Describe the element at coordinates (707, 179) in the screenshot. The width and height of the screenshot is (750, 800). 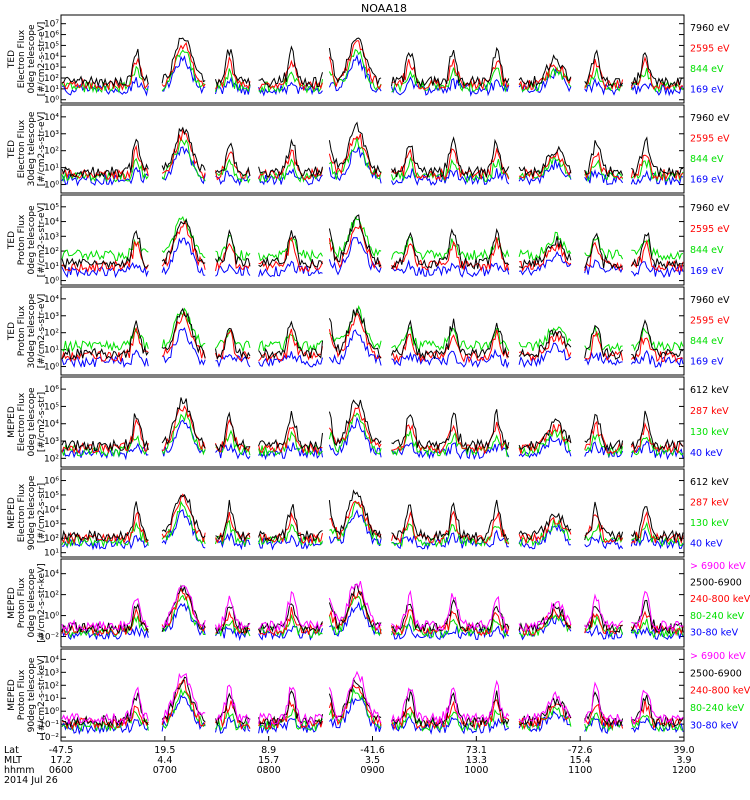
I see `legend-entry: 169 eV` at that location.